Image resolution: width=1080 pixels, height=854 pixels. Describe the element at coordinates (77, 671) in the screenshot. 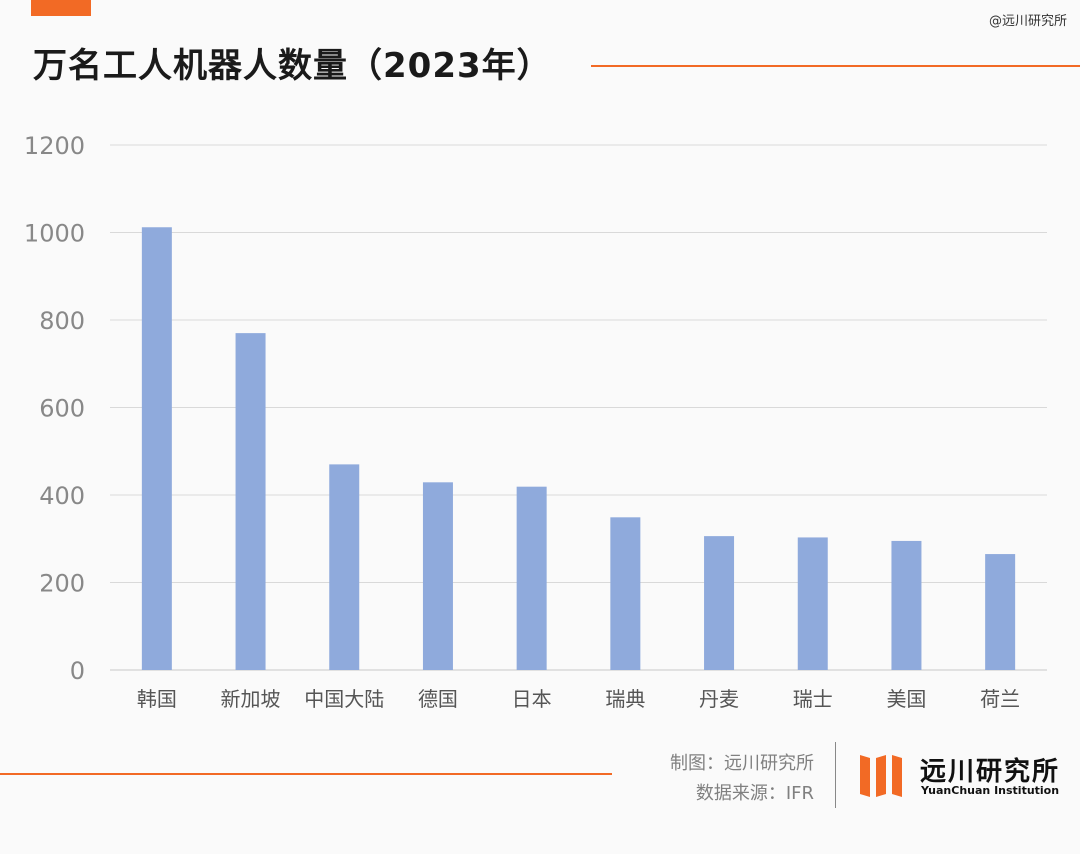

I see `y-tick-label: 0` at that location.